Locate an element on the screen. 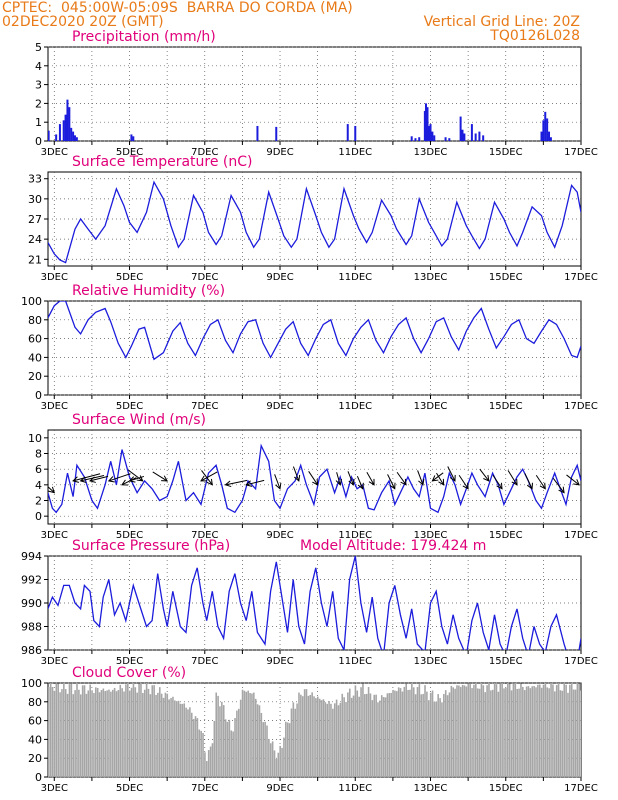 The image size is (618, 800). cloud-xtick-label: 13DEC is located at coordinates (431, 788).